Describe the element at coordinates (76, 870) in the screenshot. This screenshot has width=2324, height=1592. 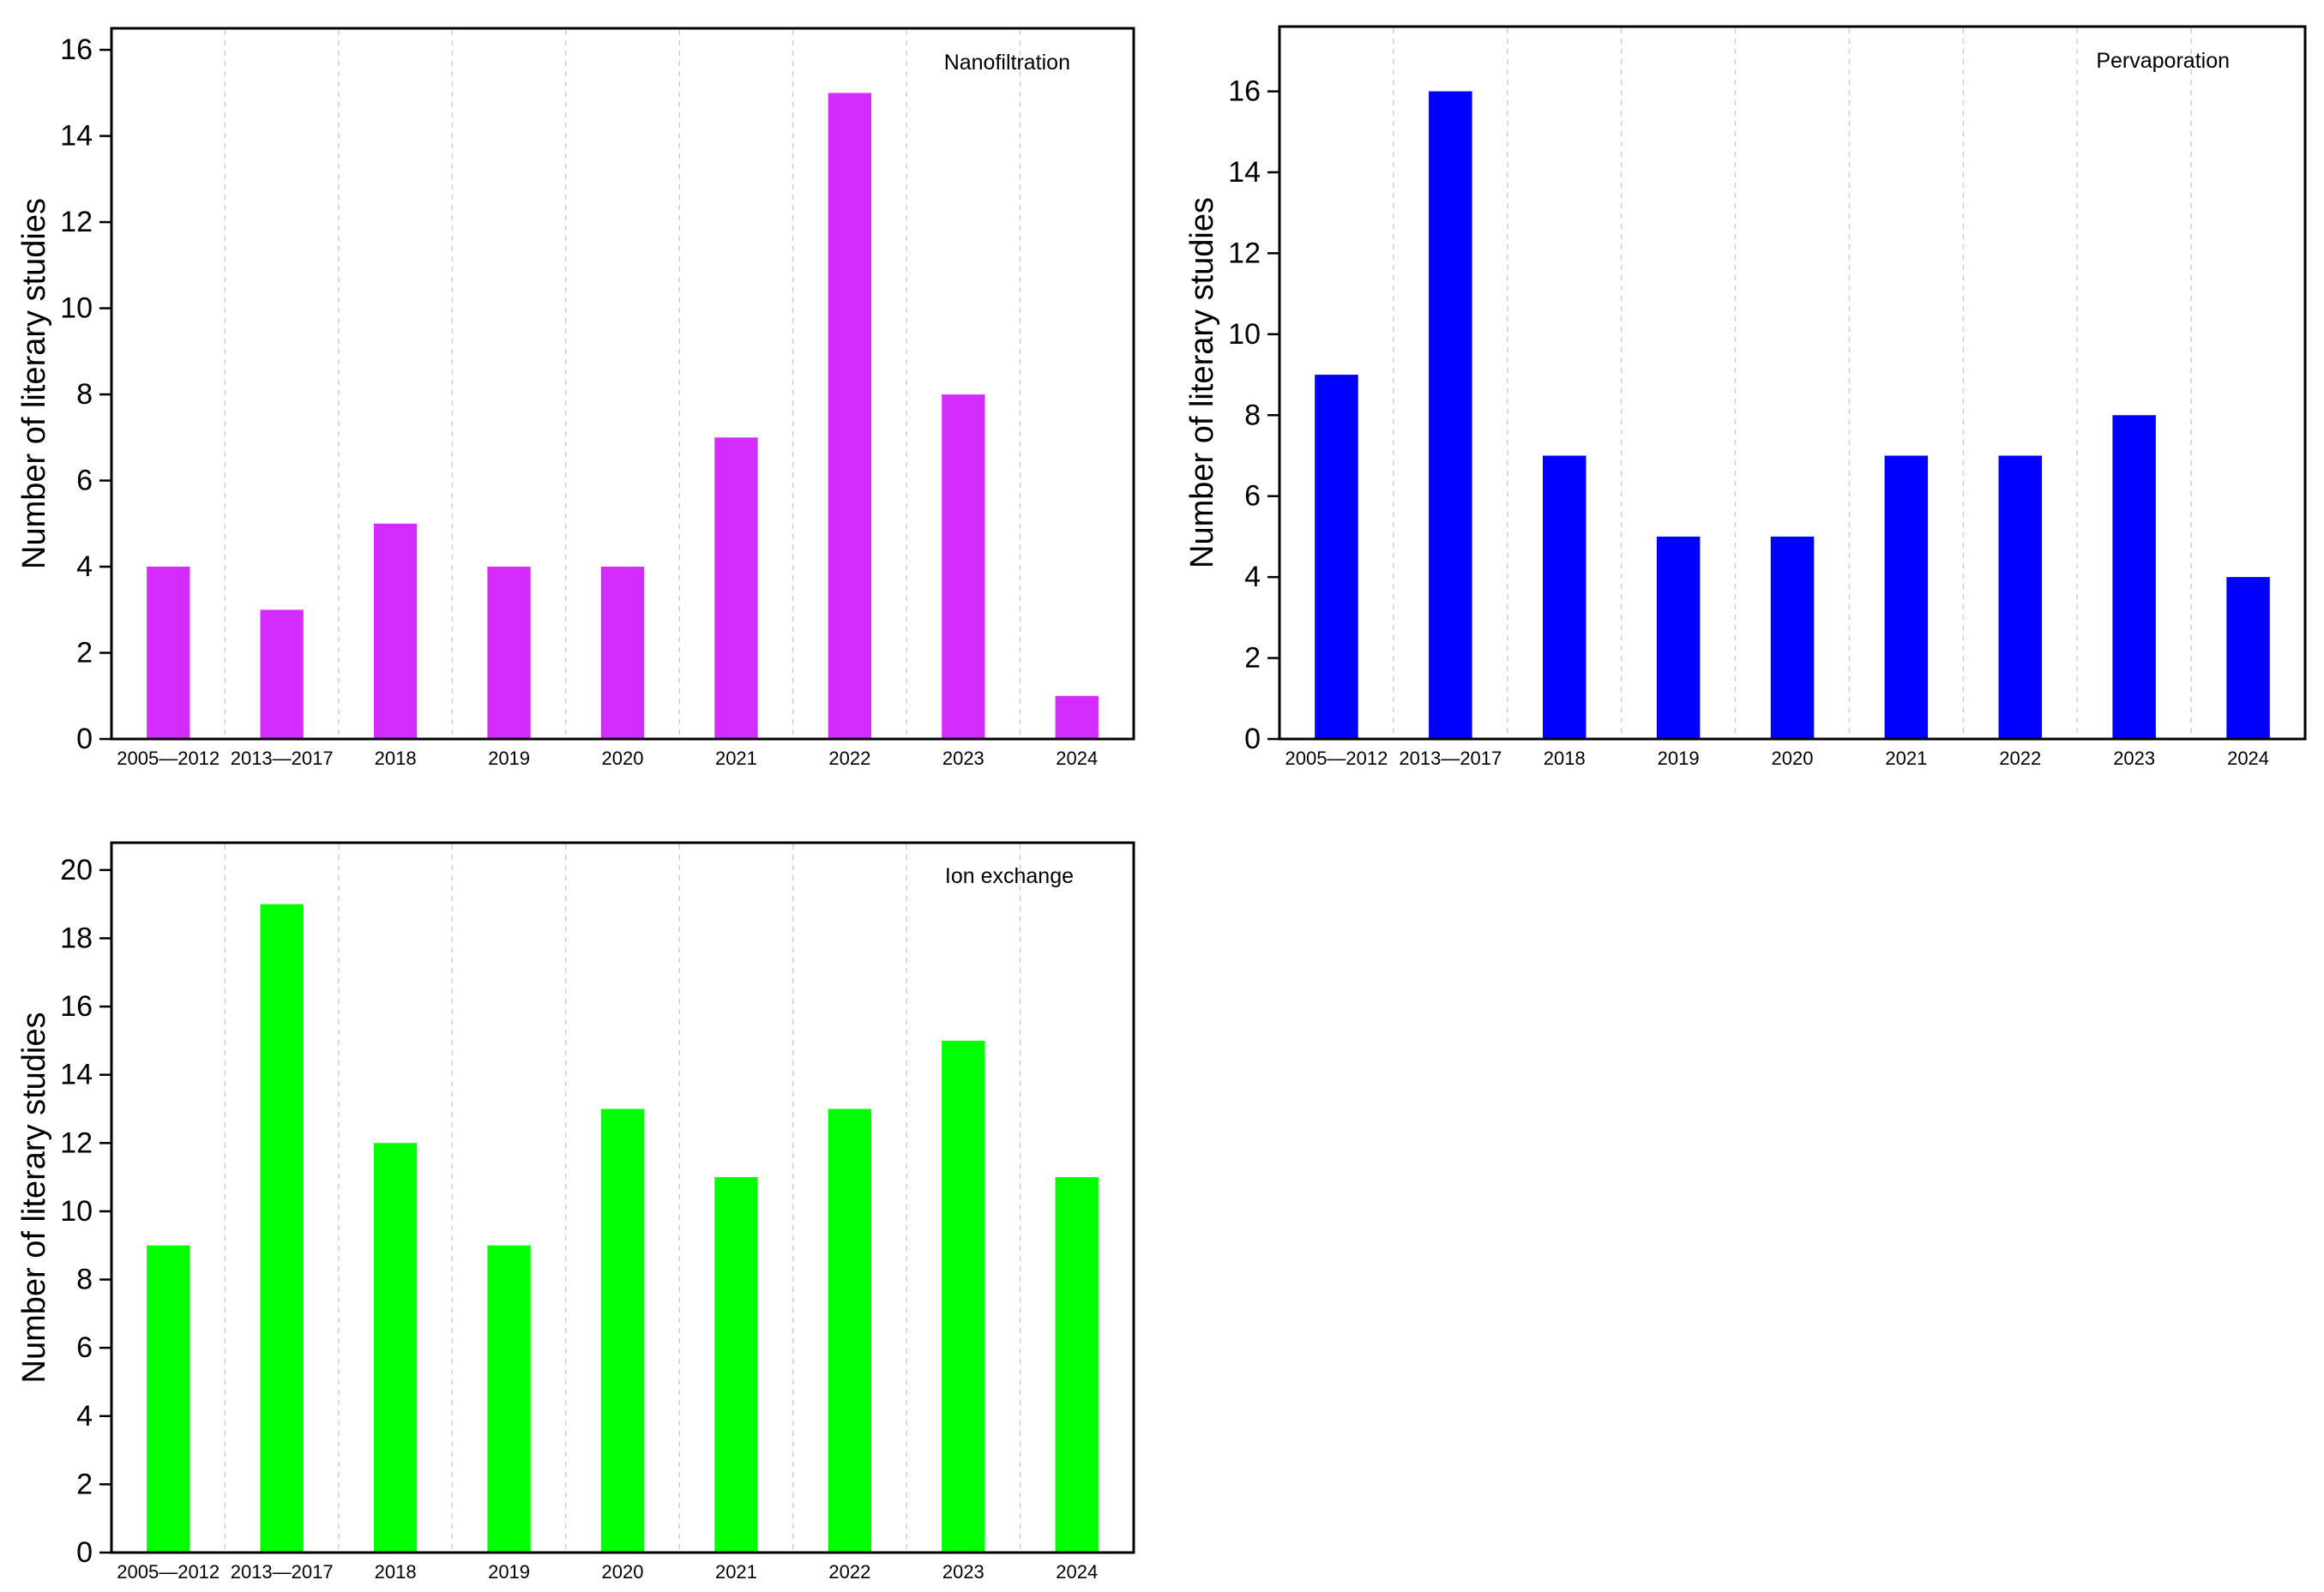
I see `y-tick-label: 20` at that location.